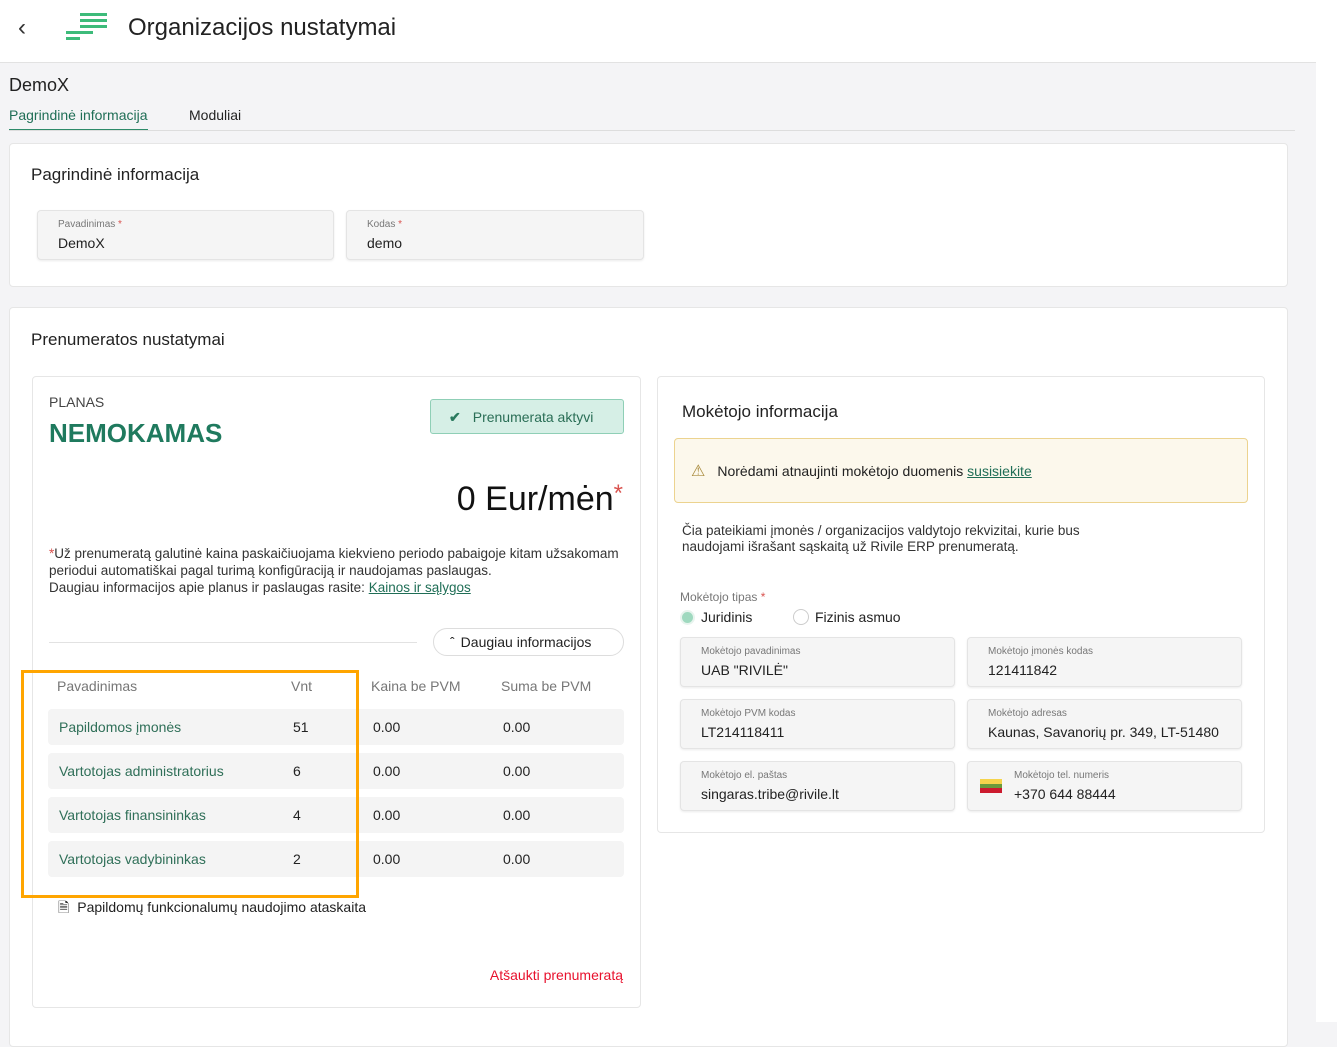 The height and width of the screenshot is (1047, 1337). I want to click on basic-info-title: Pagrindinė informacija, so click(115, 174).